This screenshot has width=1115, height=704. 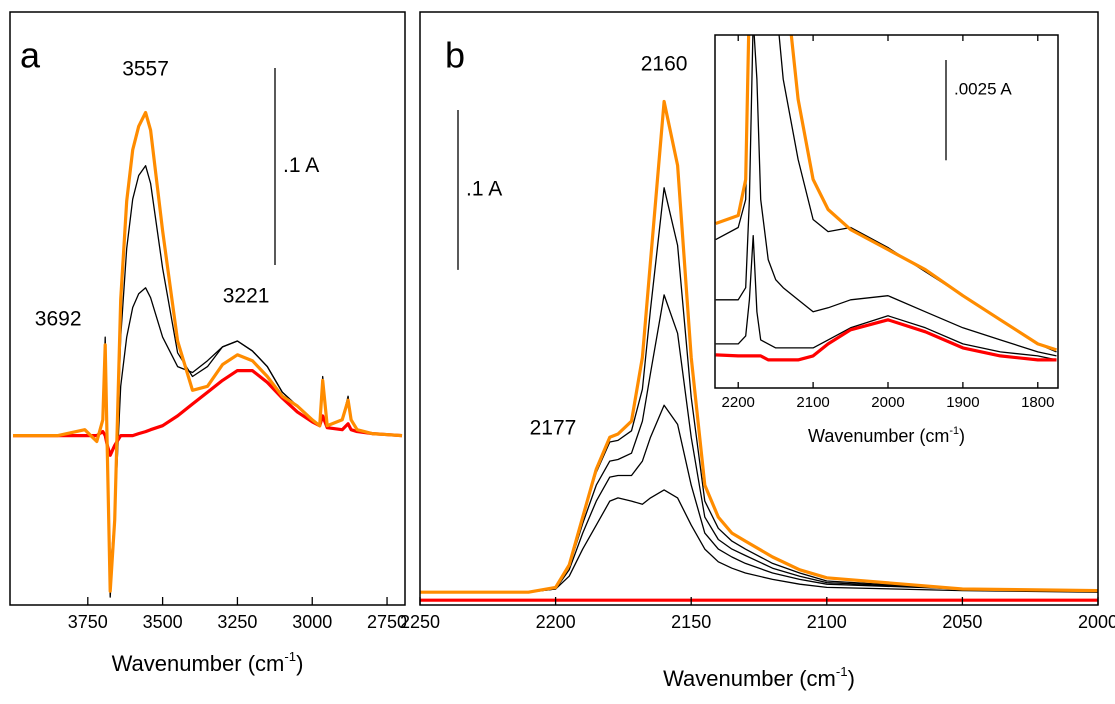 I want to click on x-tick-label: 2050, so click(x=962, y=622).